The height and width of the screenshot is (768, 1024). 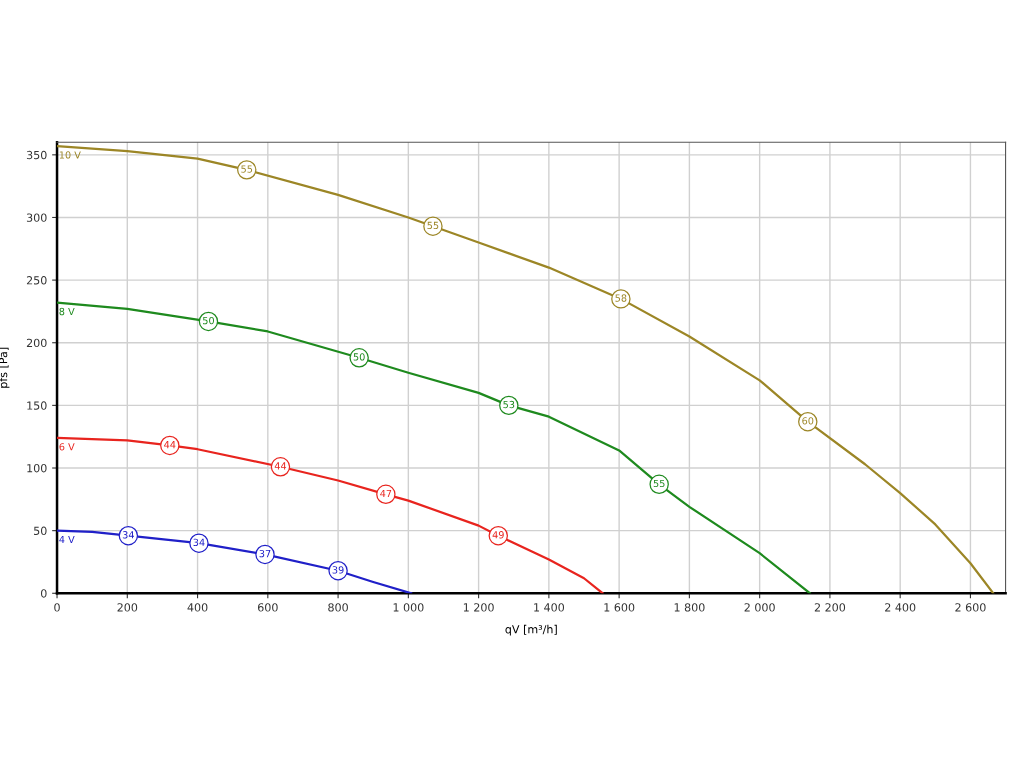 What do you see at coordinates (70, 155) in the screenshot?
I see `series-label: 10 V` at bounding box center [70, 155].